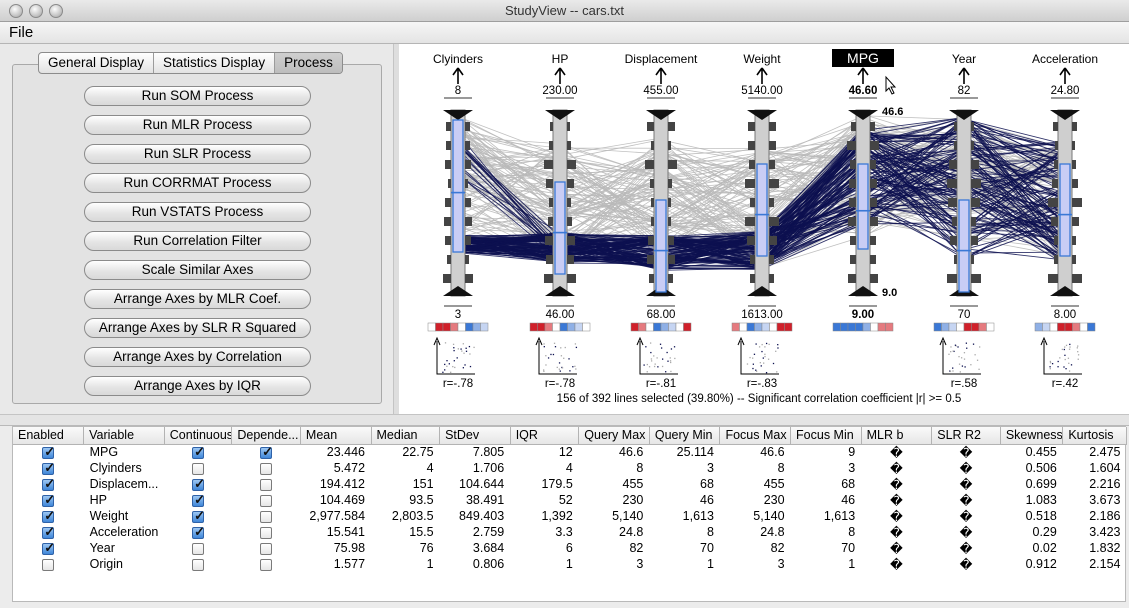 The height and width of the screenshot is (608, 1129). Describe the element at coordinates (197, 270) in the screenshot. I see `scale-similar-axes-button: Scale Similar Axes` at that location.